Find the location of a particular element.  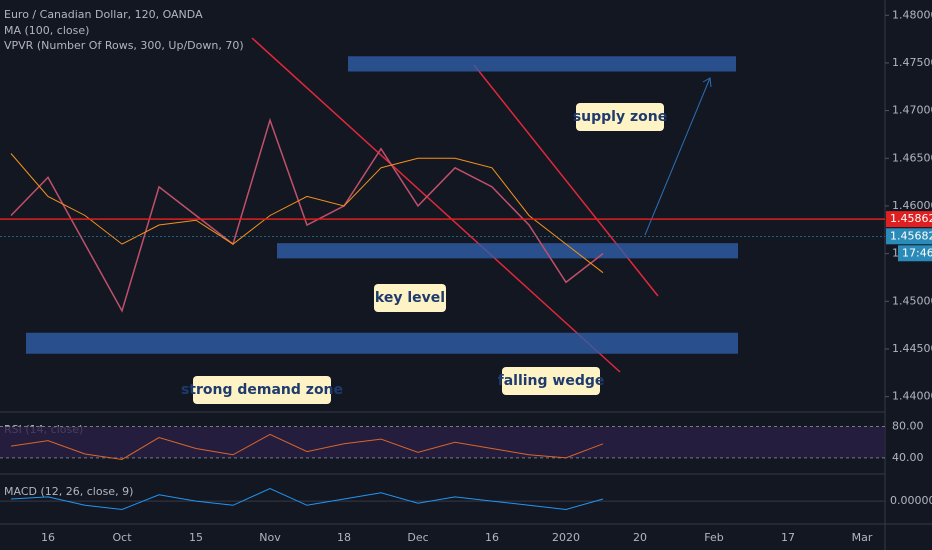

rsi-tick-label: 80.00 is located at coordinates (908, 426).